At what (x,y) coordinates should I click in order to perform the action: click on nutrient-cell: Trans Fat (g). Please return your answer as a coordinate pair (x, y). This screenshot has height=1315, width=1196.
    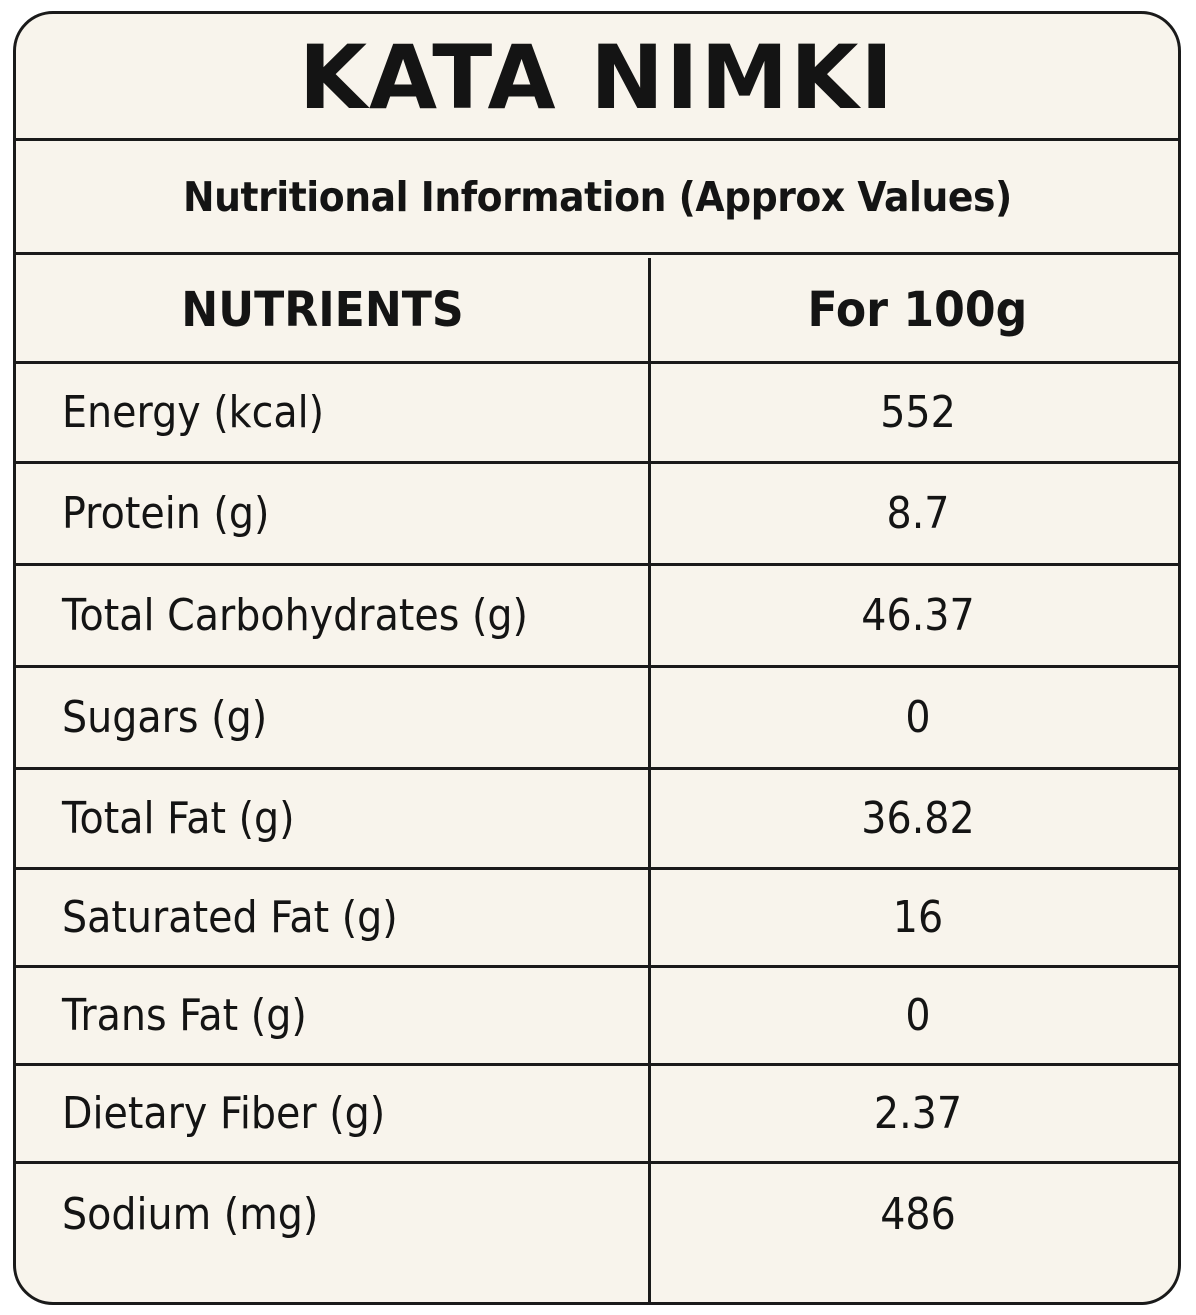
    Looking at the image, I should click on (352, 1015).